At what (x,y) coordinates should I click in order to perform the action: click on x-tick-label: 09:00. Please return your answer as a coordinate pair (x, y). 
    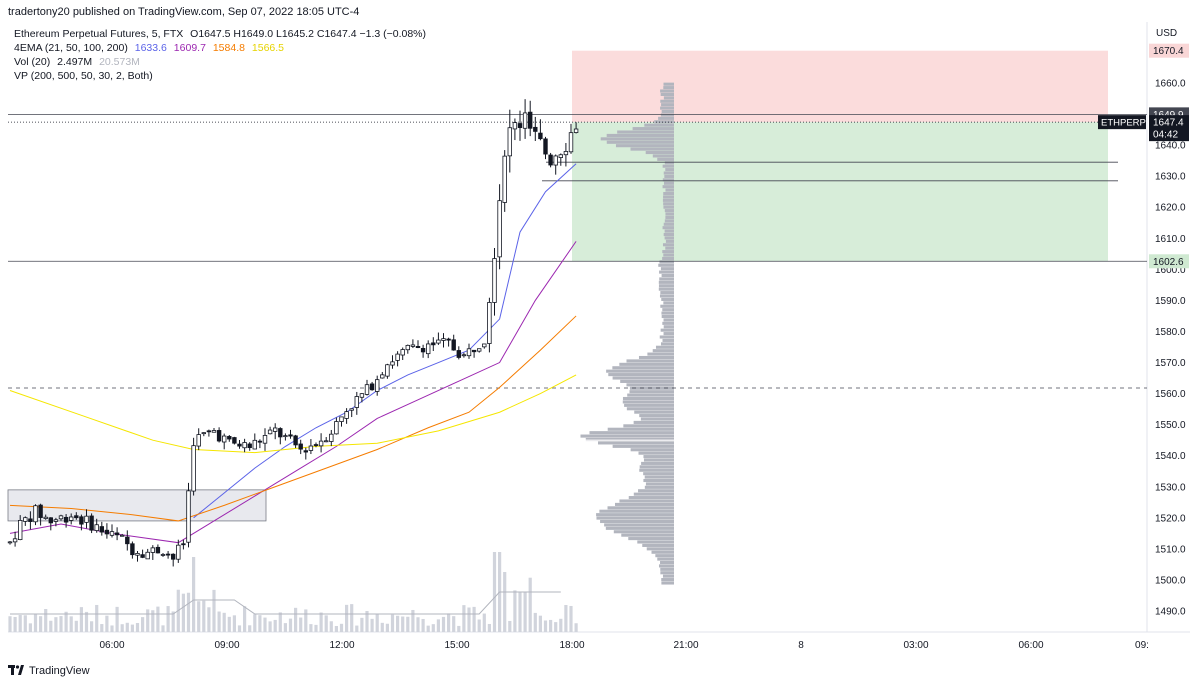
    Looking at the image, I should click on (226, 645).